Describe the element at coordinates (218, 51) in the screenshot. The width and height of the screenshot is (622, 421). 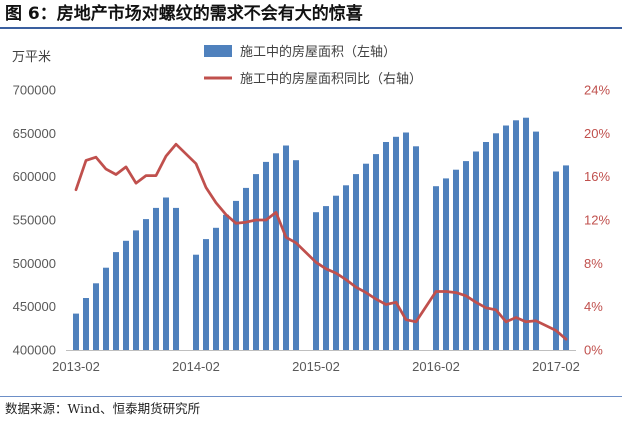
I see `legend-bar-swatch` at that location.